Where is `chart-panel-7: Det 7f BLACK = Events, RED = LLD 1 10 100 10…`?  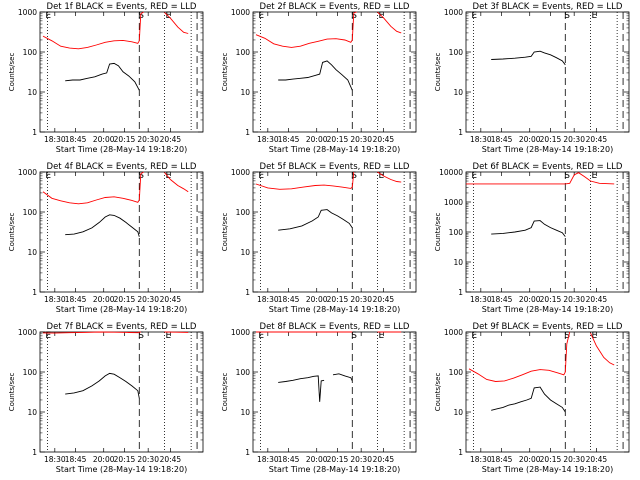 chart-panel-7: Det 7f BLACK = Events, RED = LLD 1 10 100 10… is located at coordinates (106, 398).